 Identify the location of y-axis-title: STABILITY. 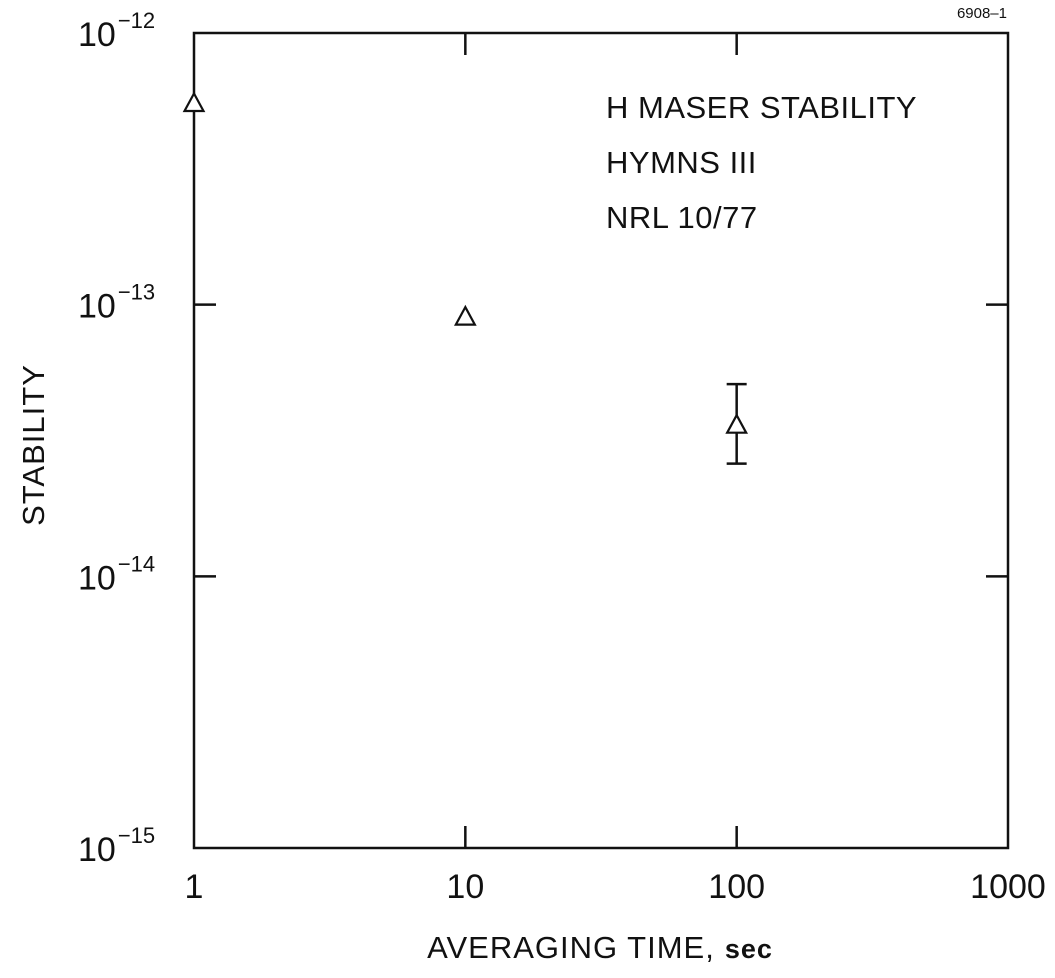
(33, 445).